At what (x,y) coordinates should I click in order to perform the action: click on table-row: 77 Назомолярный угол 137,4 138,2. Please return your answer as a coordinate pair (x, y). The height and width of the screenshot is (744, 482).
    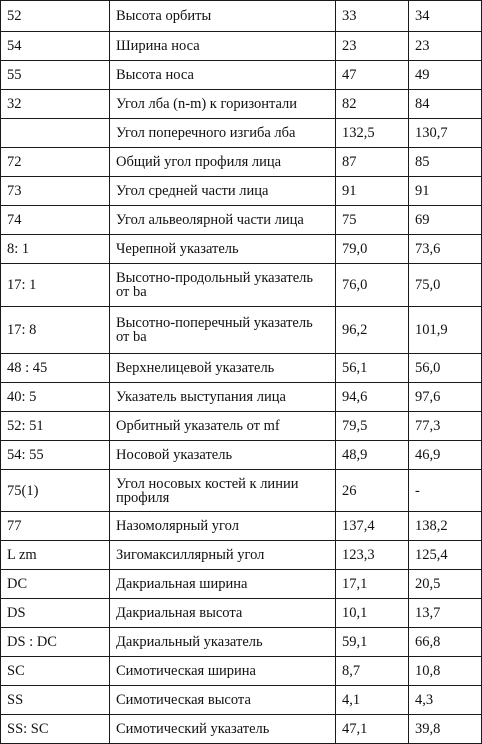
    Looking at the image, I should click on (241, 526).